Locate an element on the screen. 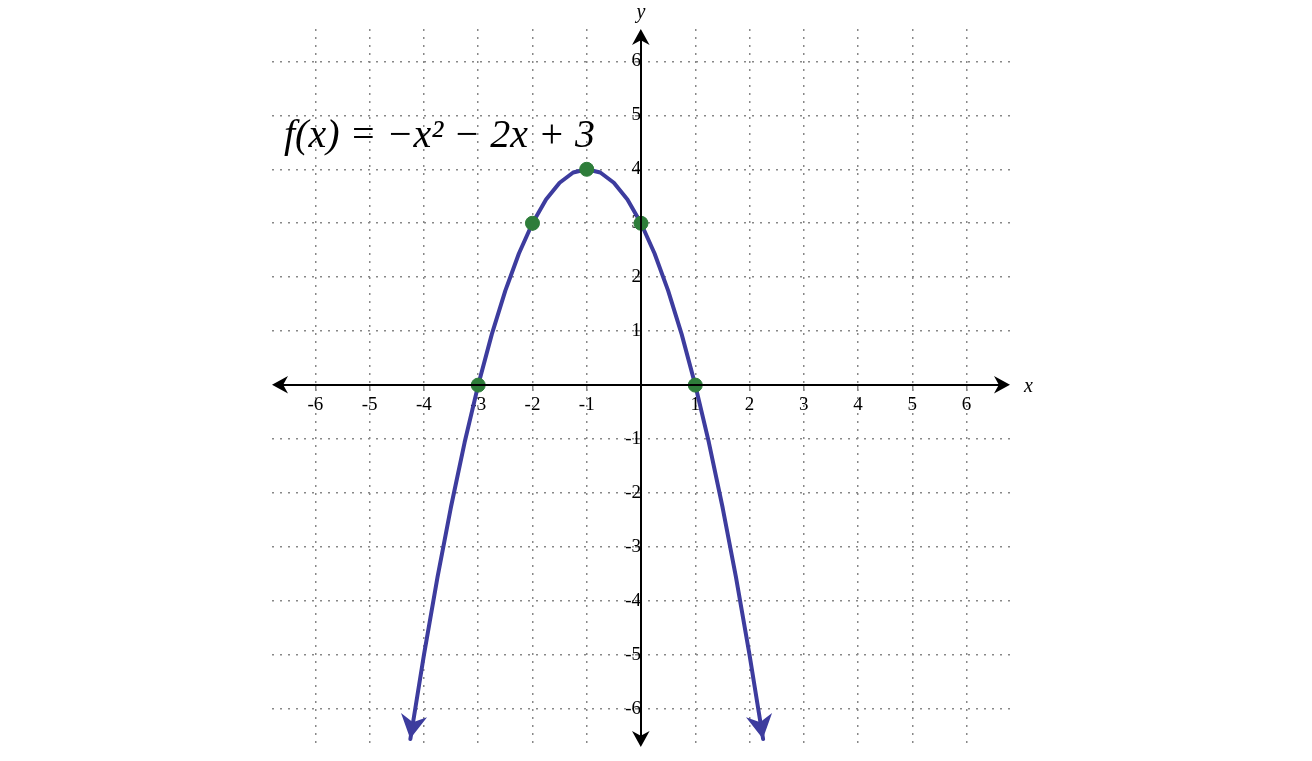 The height and width of the screenshot is (761, 1312). x-tick-label: 2 is located at coordinates (749, 404).